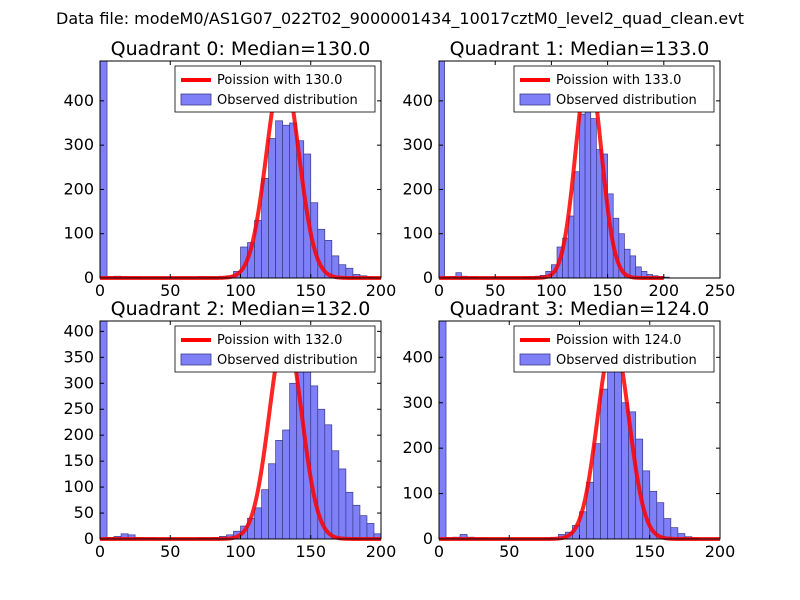 This screenshot has width=800, height=600. Describe the element at coordinates (245, 180) in the screenshot. I see `x-ticks: 0 50 100 150 200` at that location.